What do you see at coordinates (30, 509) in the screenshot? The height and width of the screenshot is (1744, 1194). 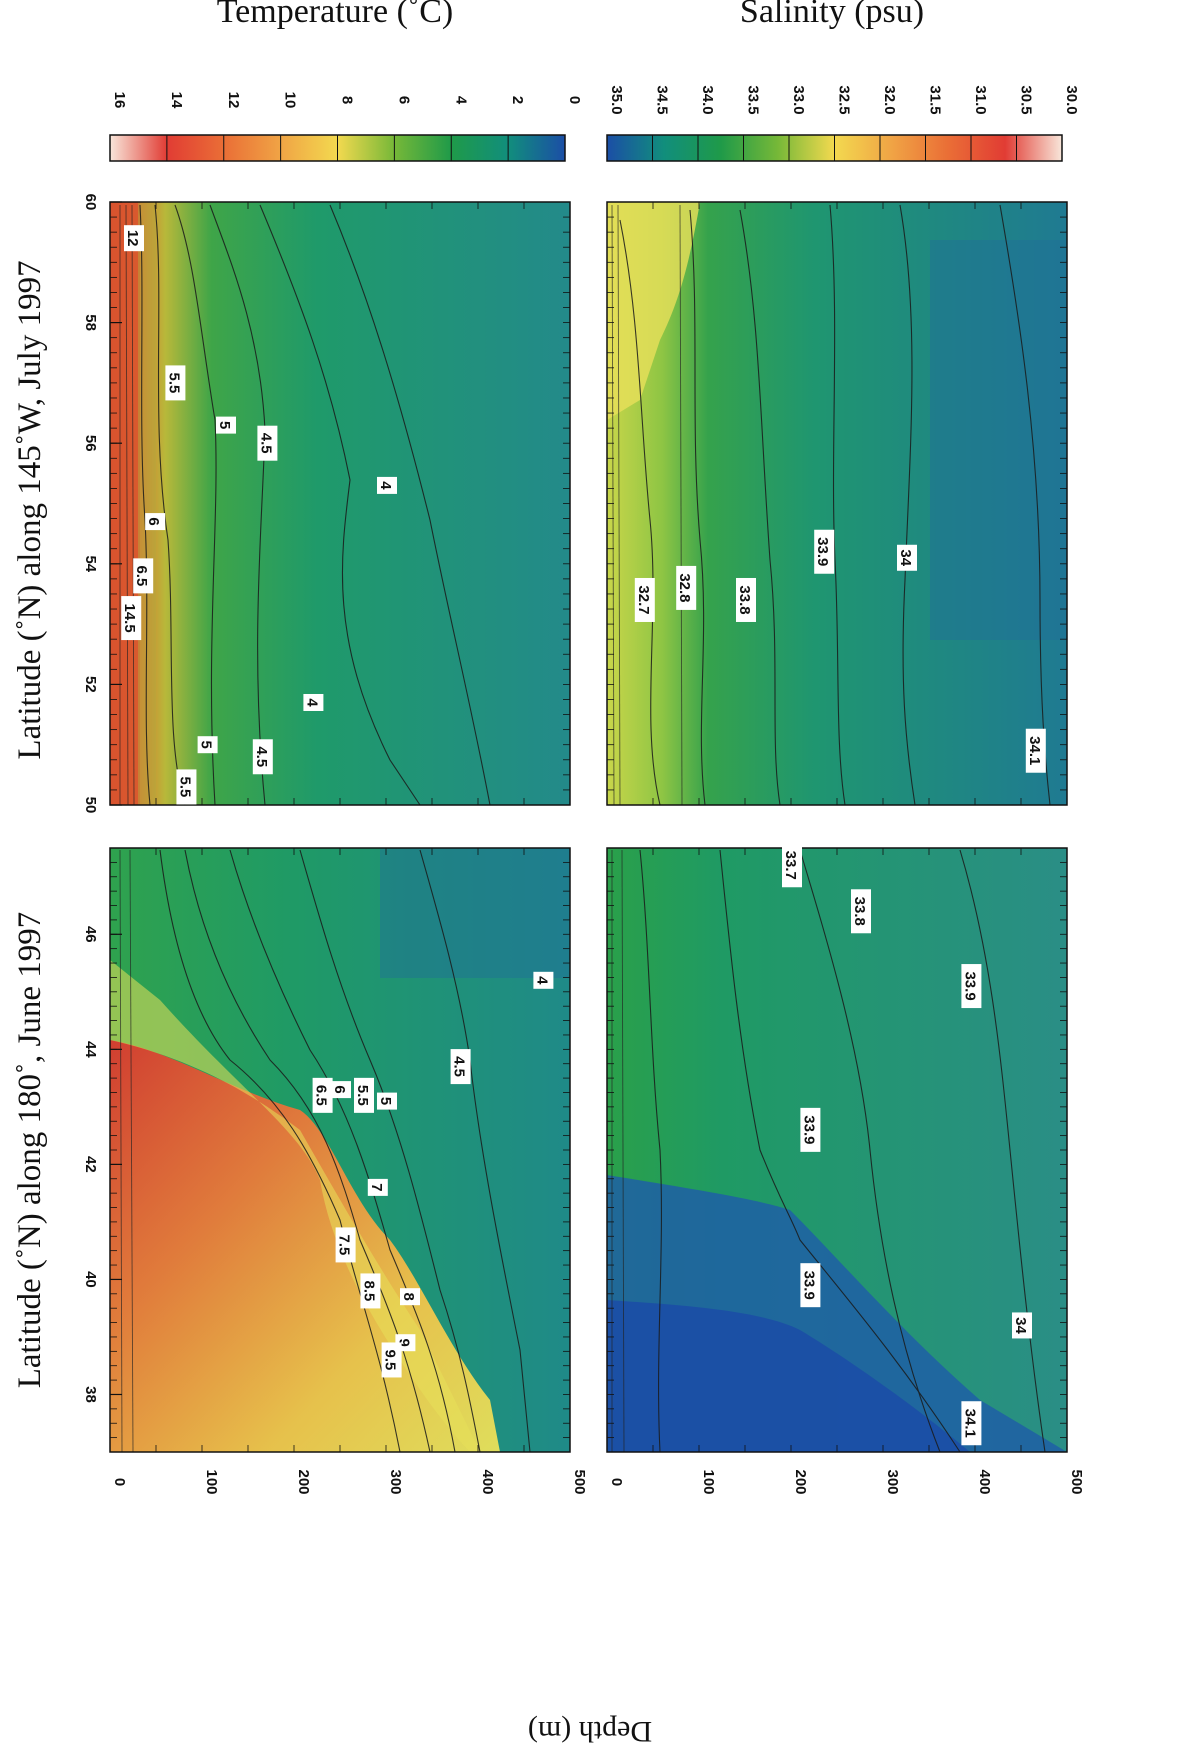 I see `panel-title-145w: Latitude (˚N) along 145˚W, July 1997` at bounding box center [30, 509].